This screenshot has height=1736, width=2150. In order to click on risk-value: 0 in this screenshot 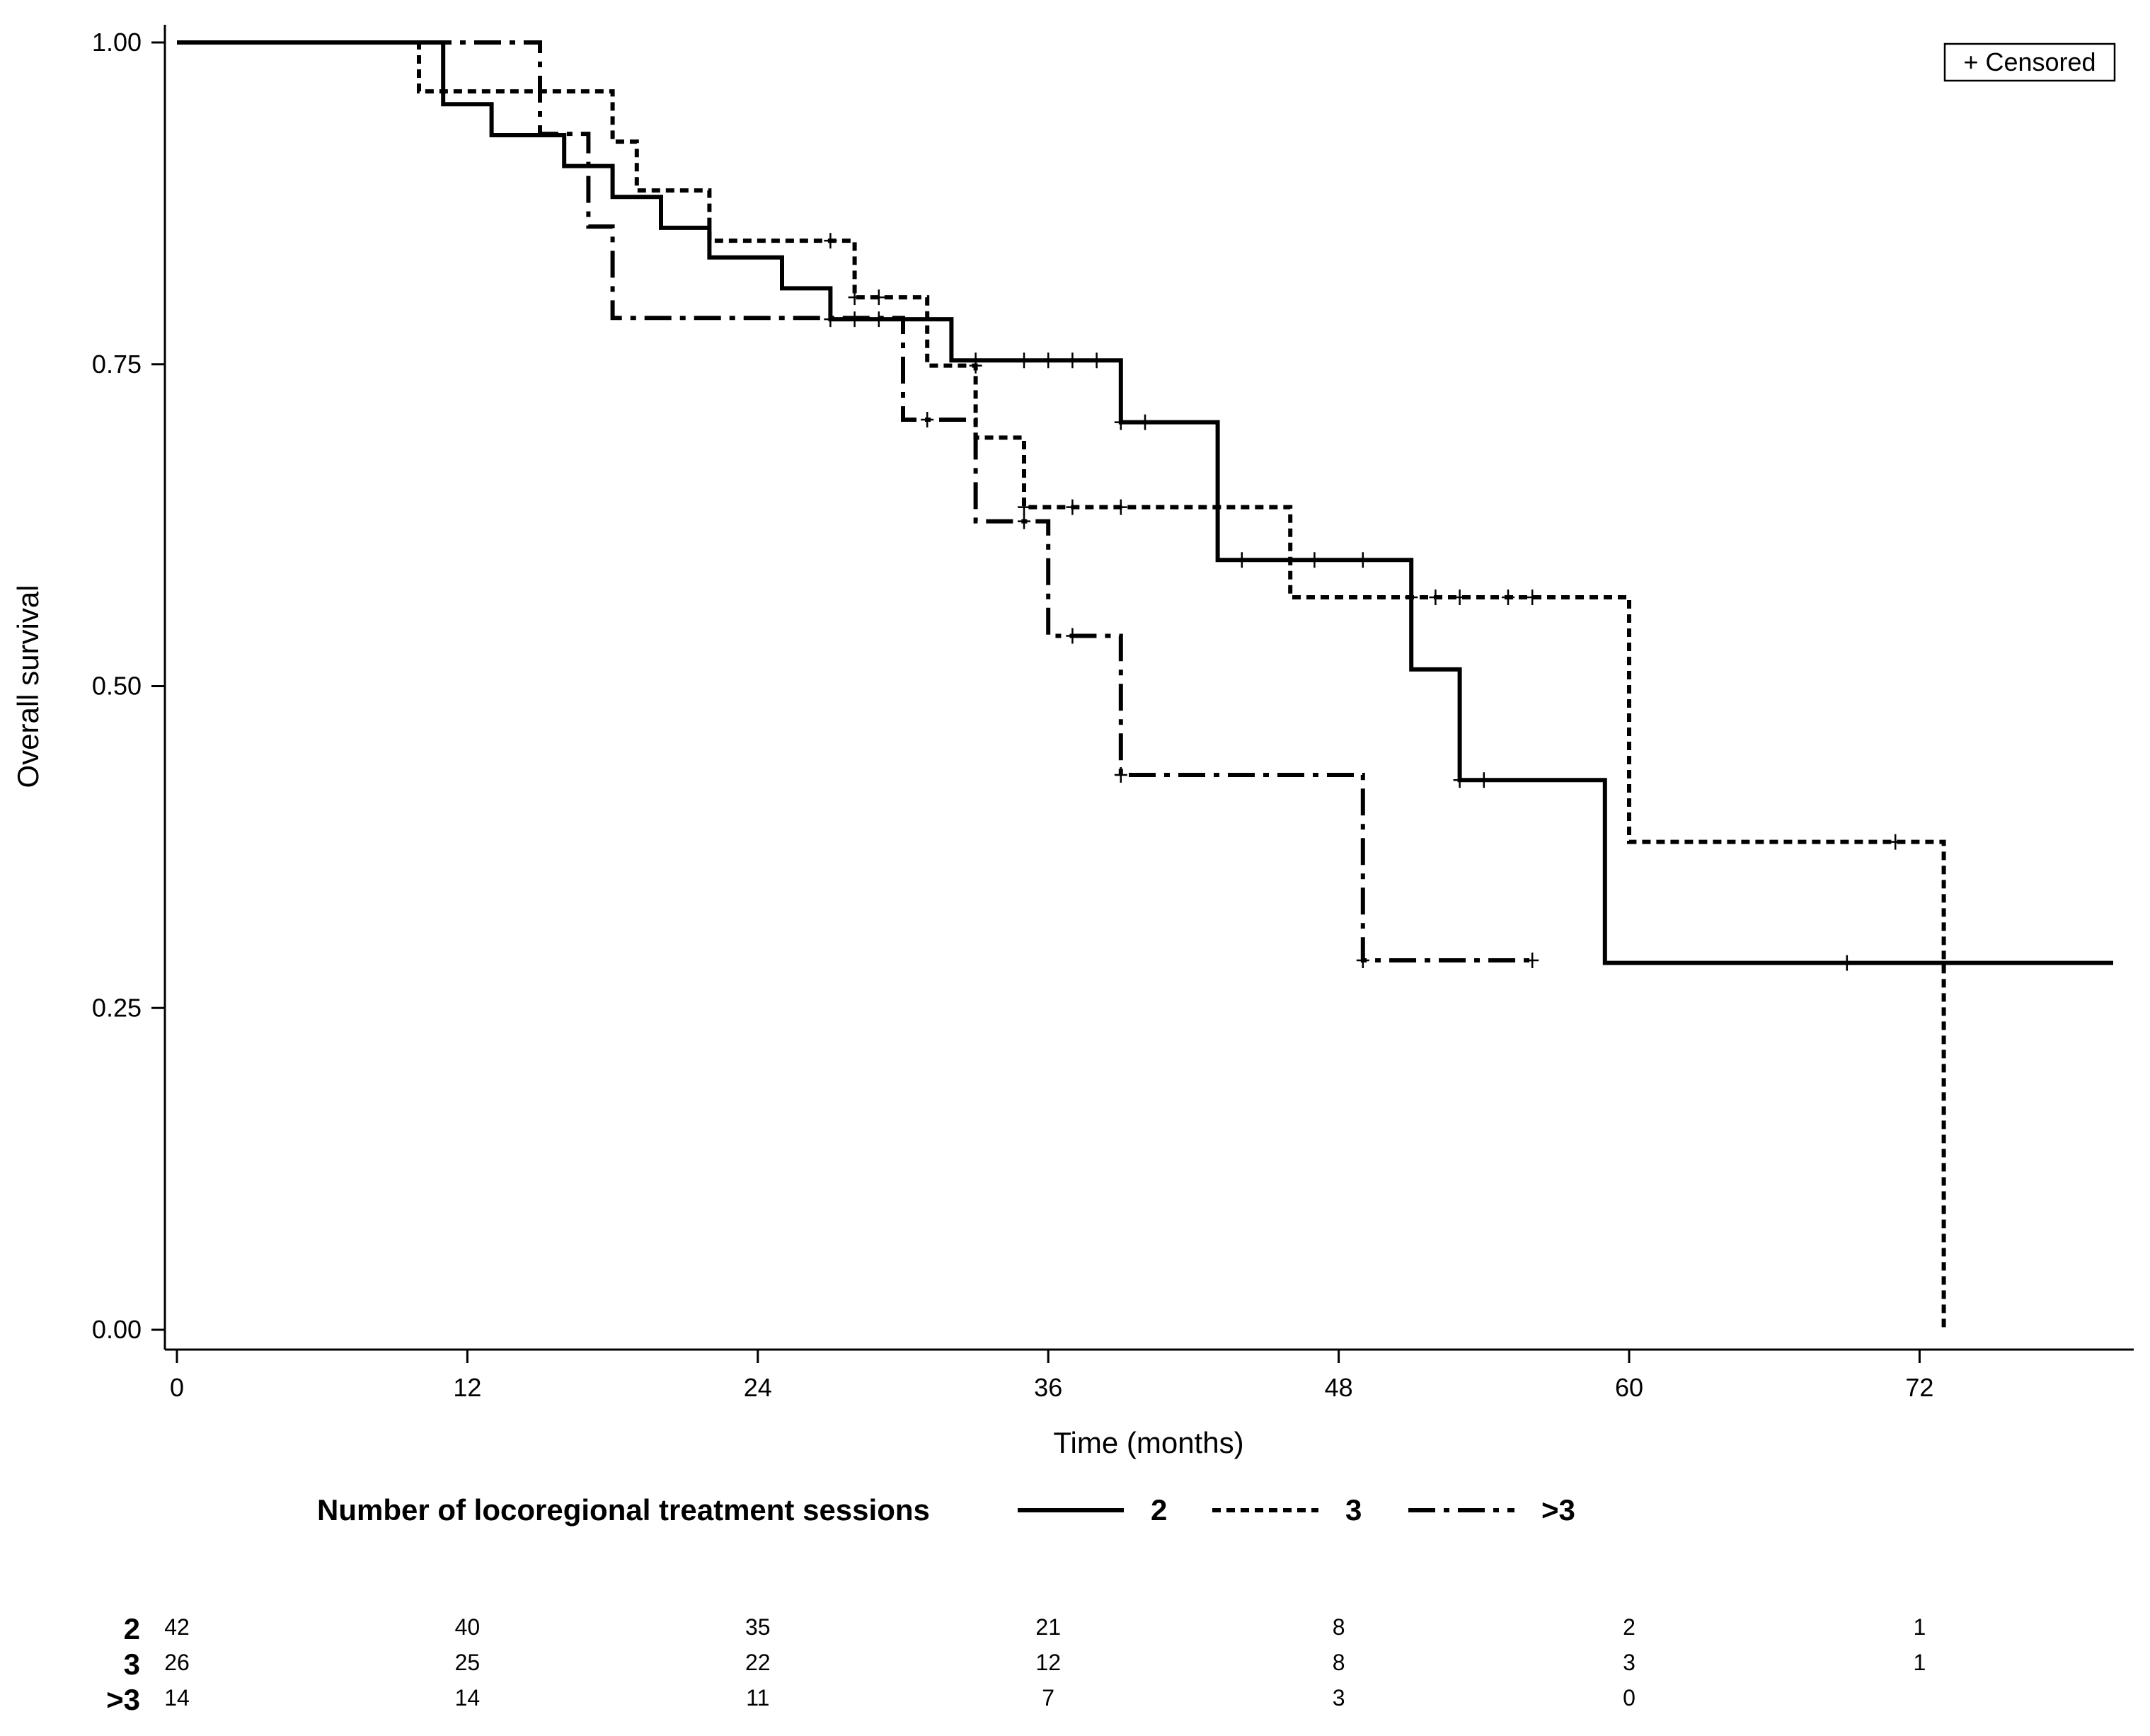, I will do `click(1630, 1698)`.